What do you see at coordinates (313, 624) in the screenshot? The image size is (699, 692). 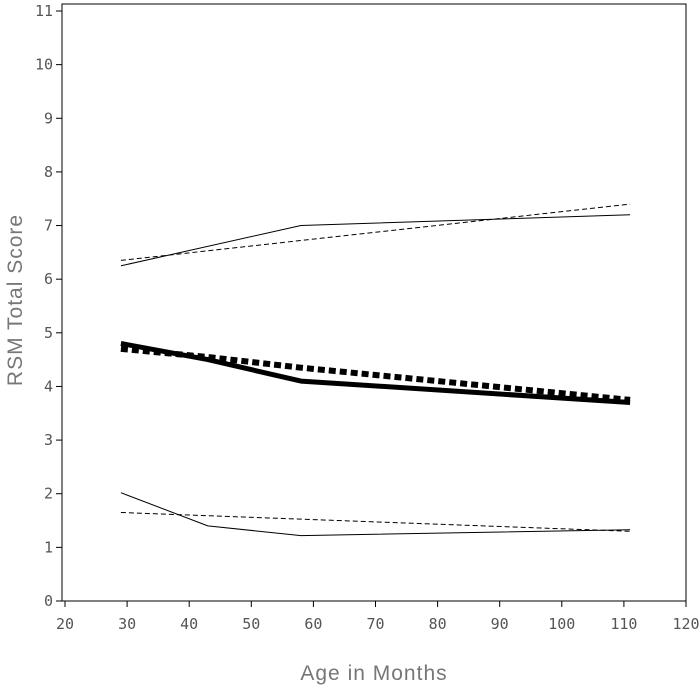 I see `x-tick-label: 60` at bounding box center [313, 624].